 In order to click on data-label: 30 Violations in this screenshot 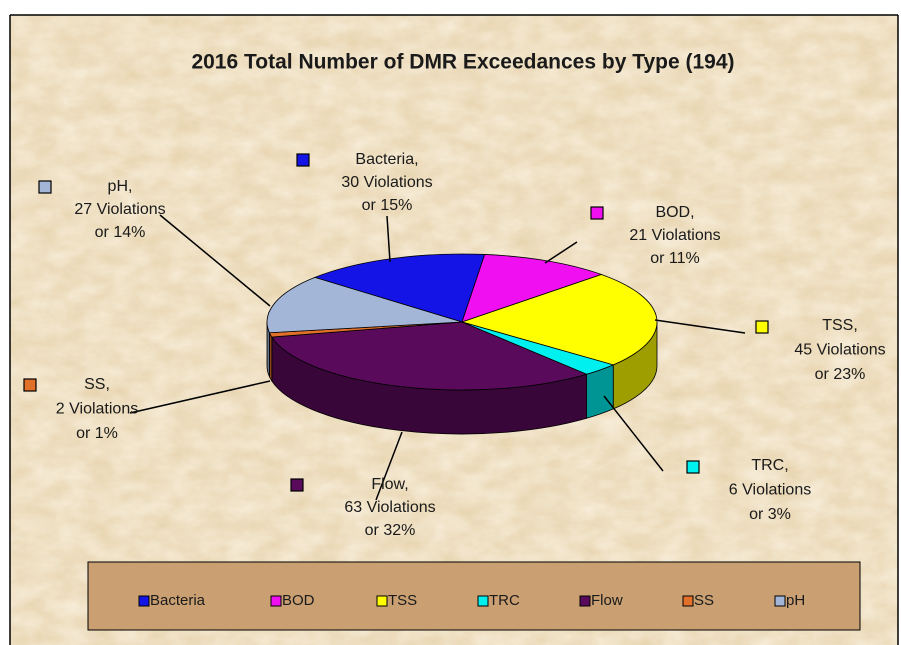, I will do `click(386, 182)`.